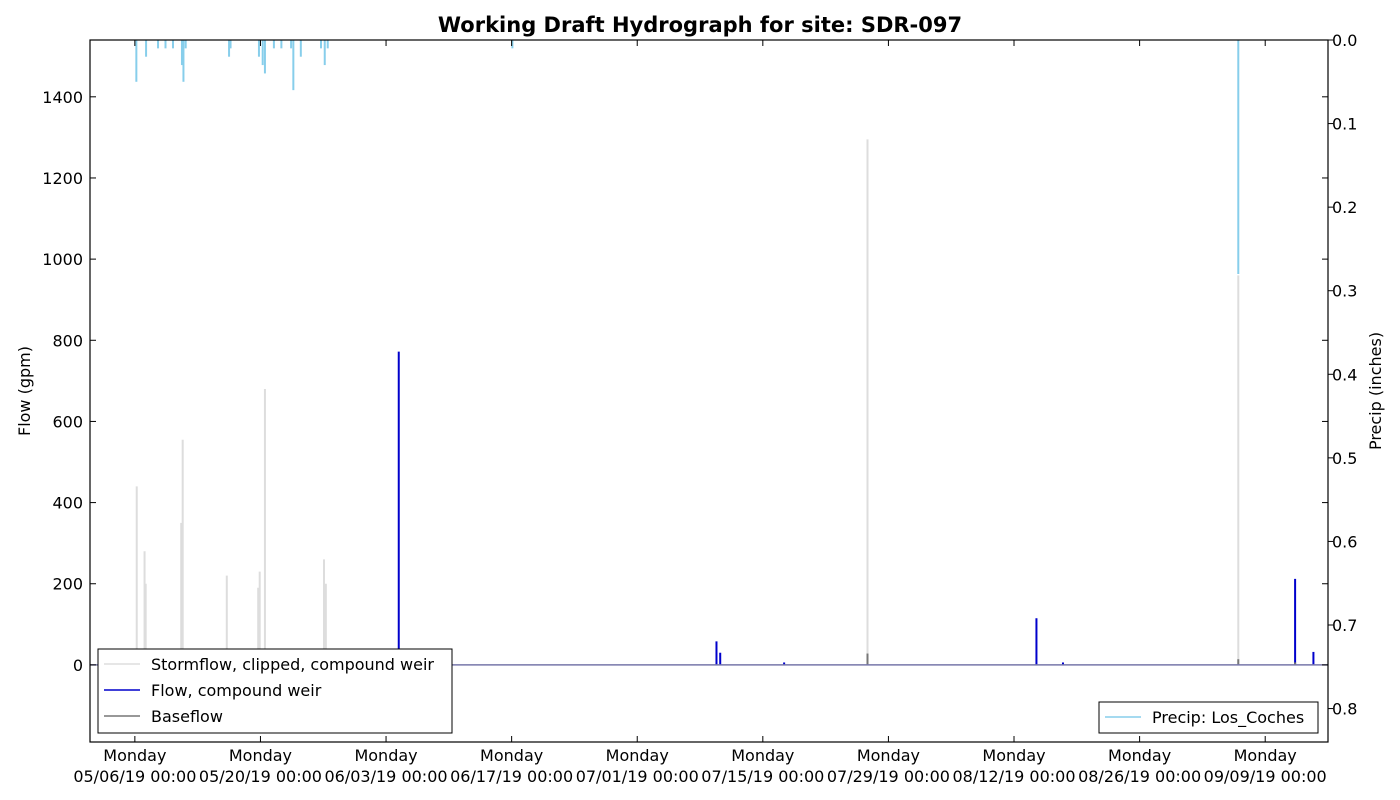  What do you see at coordinates (187, 716) in the screenshot?
I see `legend-flow-label: Baseflow` at bounding box center [187, 716].